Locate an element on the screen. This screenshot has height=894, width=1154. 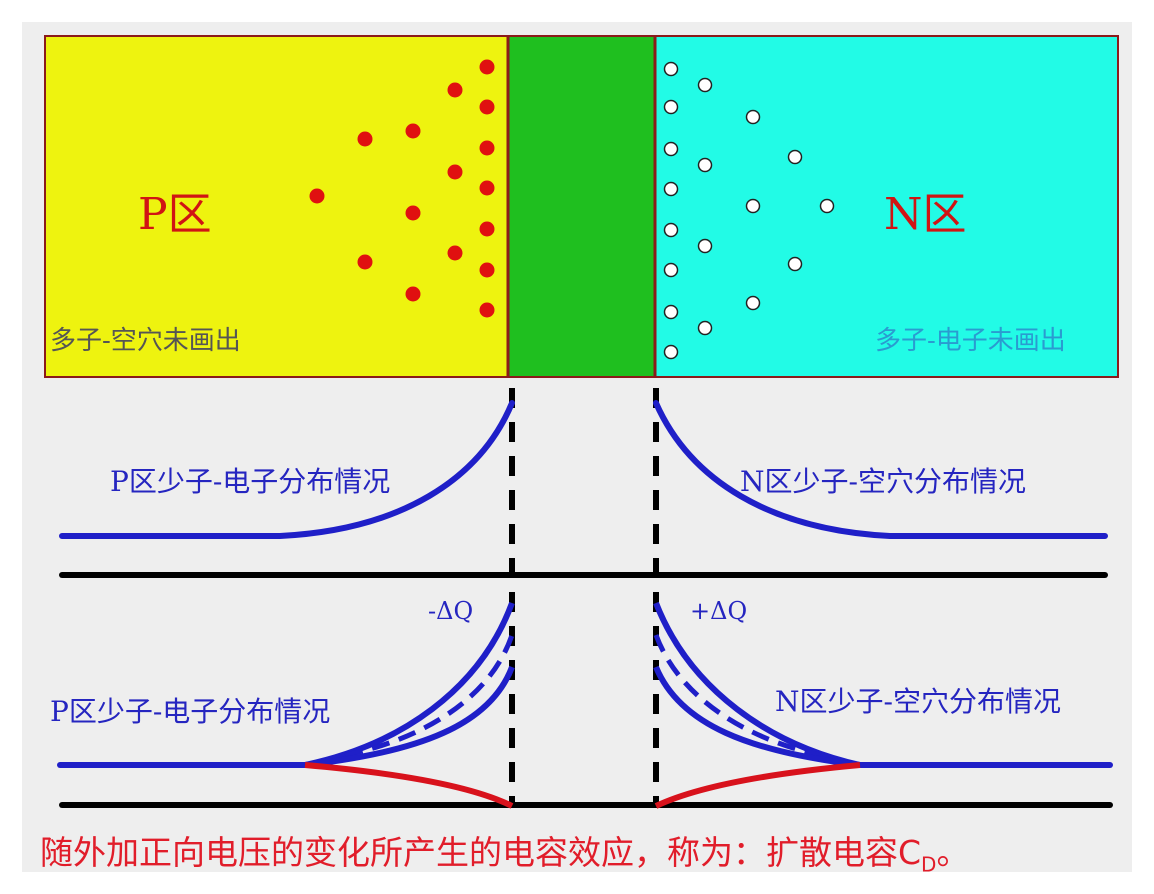
bottom-n-curve-low is located at coordinates (757, 716).